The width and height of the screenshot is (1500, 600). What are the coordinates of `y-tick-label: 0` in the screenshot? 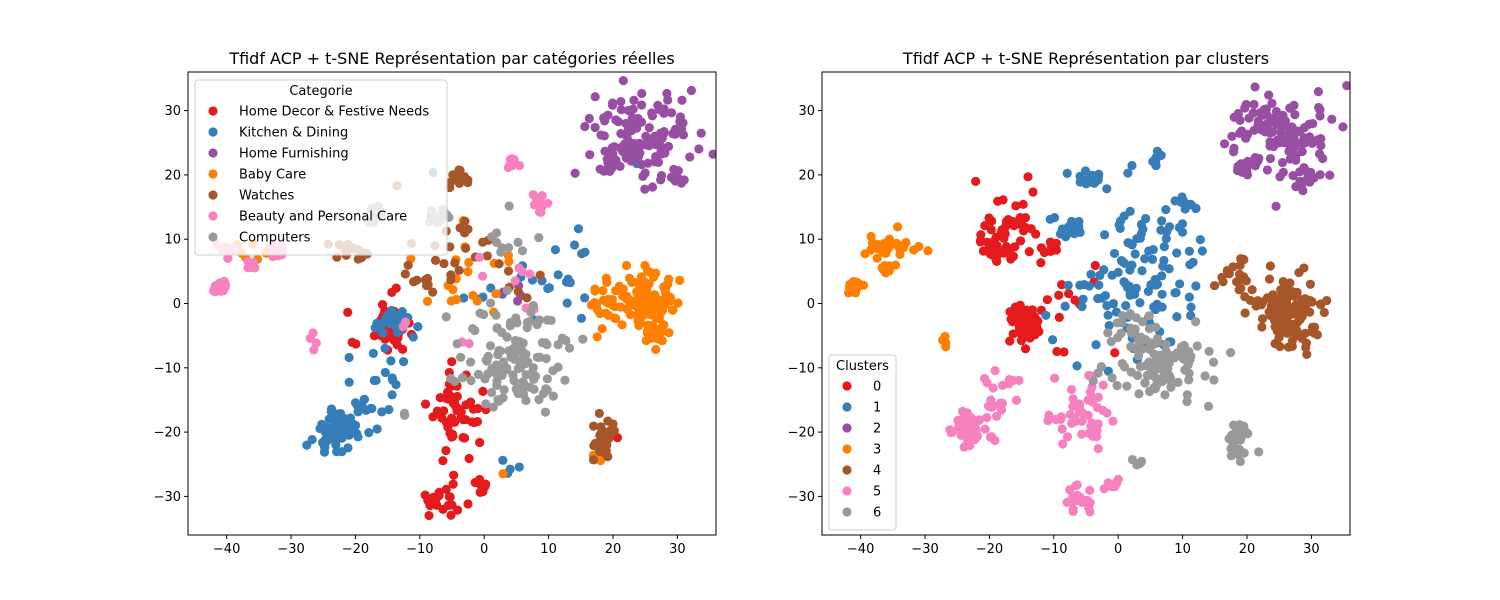 It's located at (811, 304).